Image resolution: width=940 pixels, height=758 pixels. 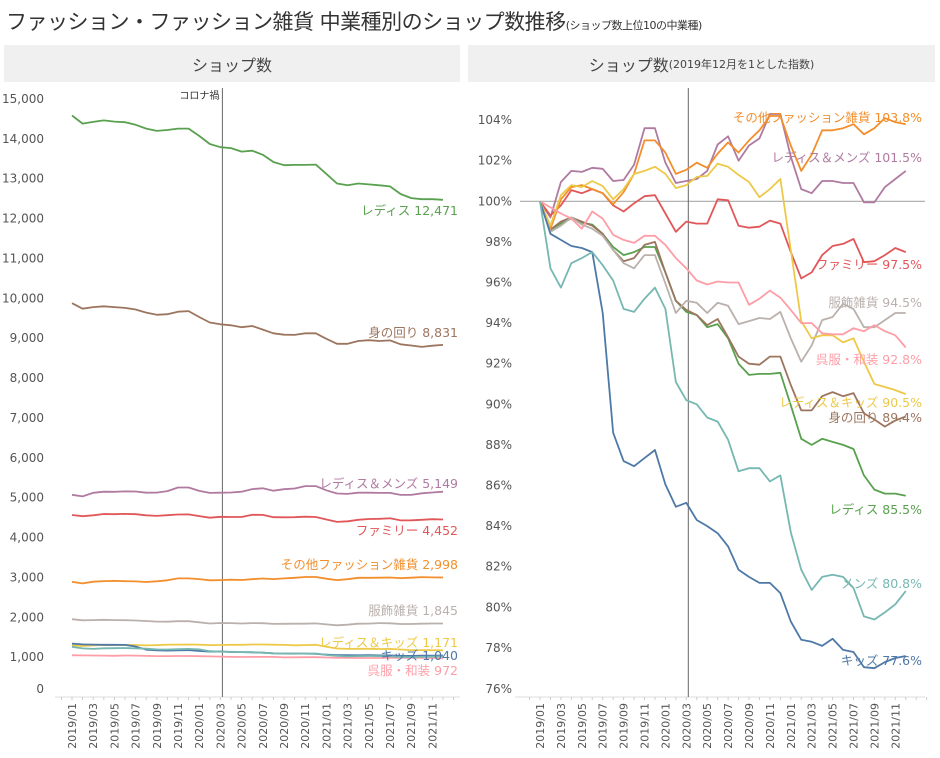 What do you see at coordinates (833, 726) in the screenshot?
I see `right-x-tick-label: 2021/05` at bounding box center [833, 726].